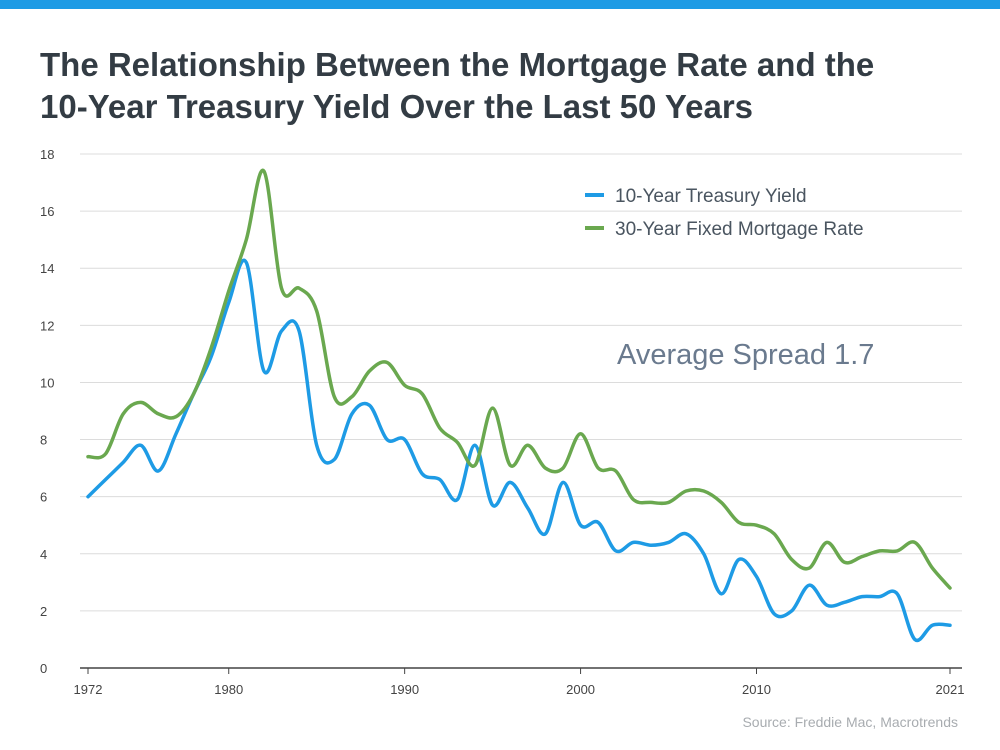  Describe the element at coordinates (47, 268) in the screenshot. I see `y-tick-label: 14` at that location.